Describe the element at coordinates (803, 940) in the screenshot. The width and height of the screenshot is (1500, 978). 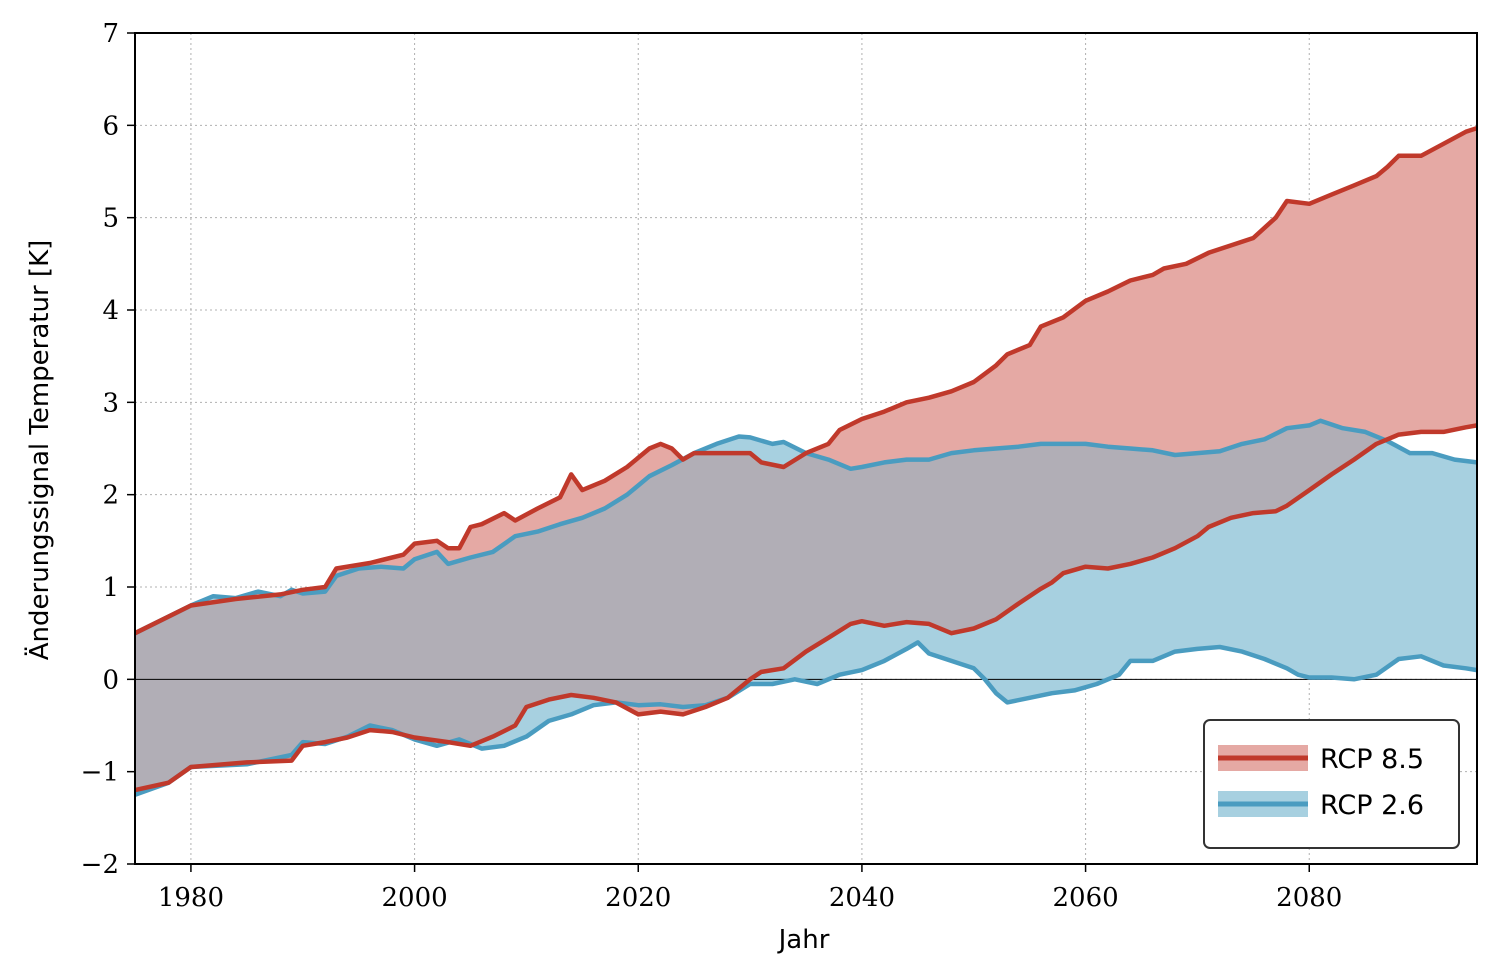
I see `x-axis-label: Jahr` at that location.